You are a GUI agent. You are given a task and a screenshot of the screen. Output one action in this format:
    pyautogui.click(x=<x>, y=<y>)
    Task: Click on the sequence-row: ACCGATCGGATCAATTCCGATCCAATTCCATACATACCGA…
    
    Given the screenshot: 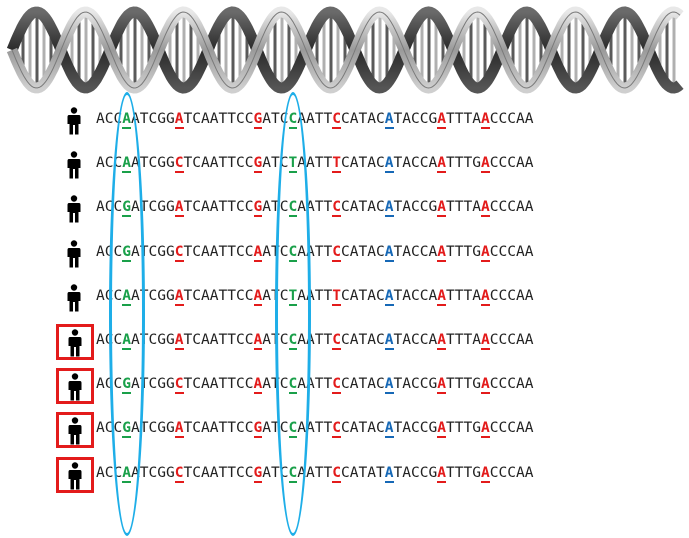 What is the action you would take?
    pyautogui.click(x=344, y=209)
    